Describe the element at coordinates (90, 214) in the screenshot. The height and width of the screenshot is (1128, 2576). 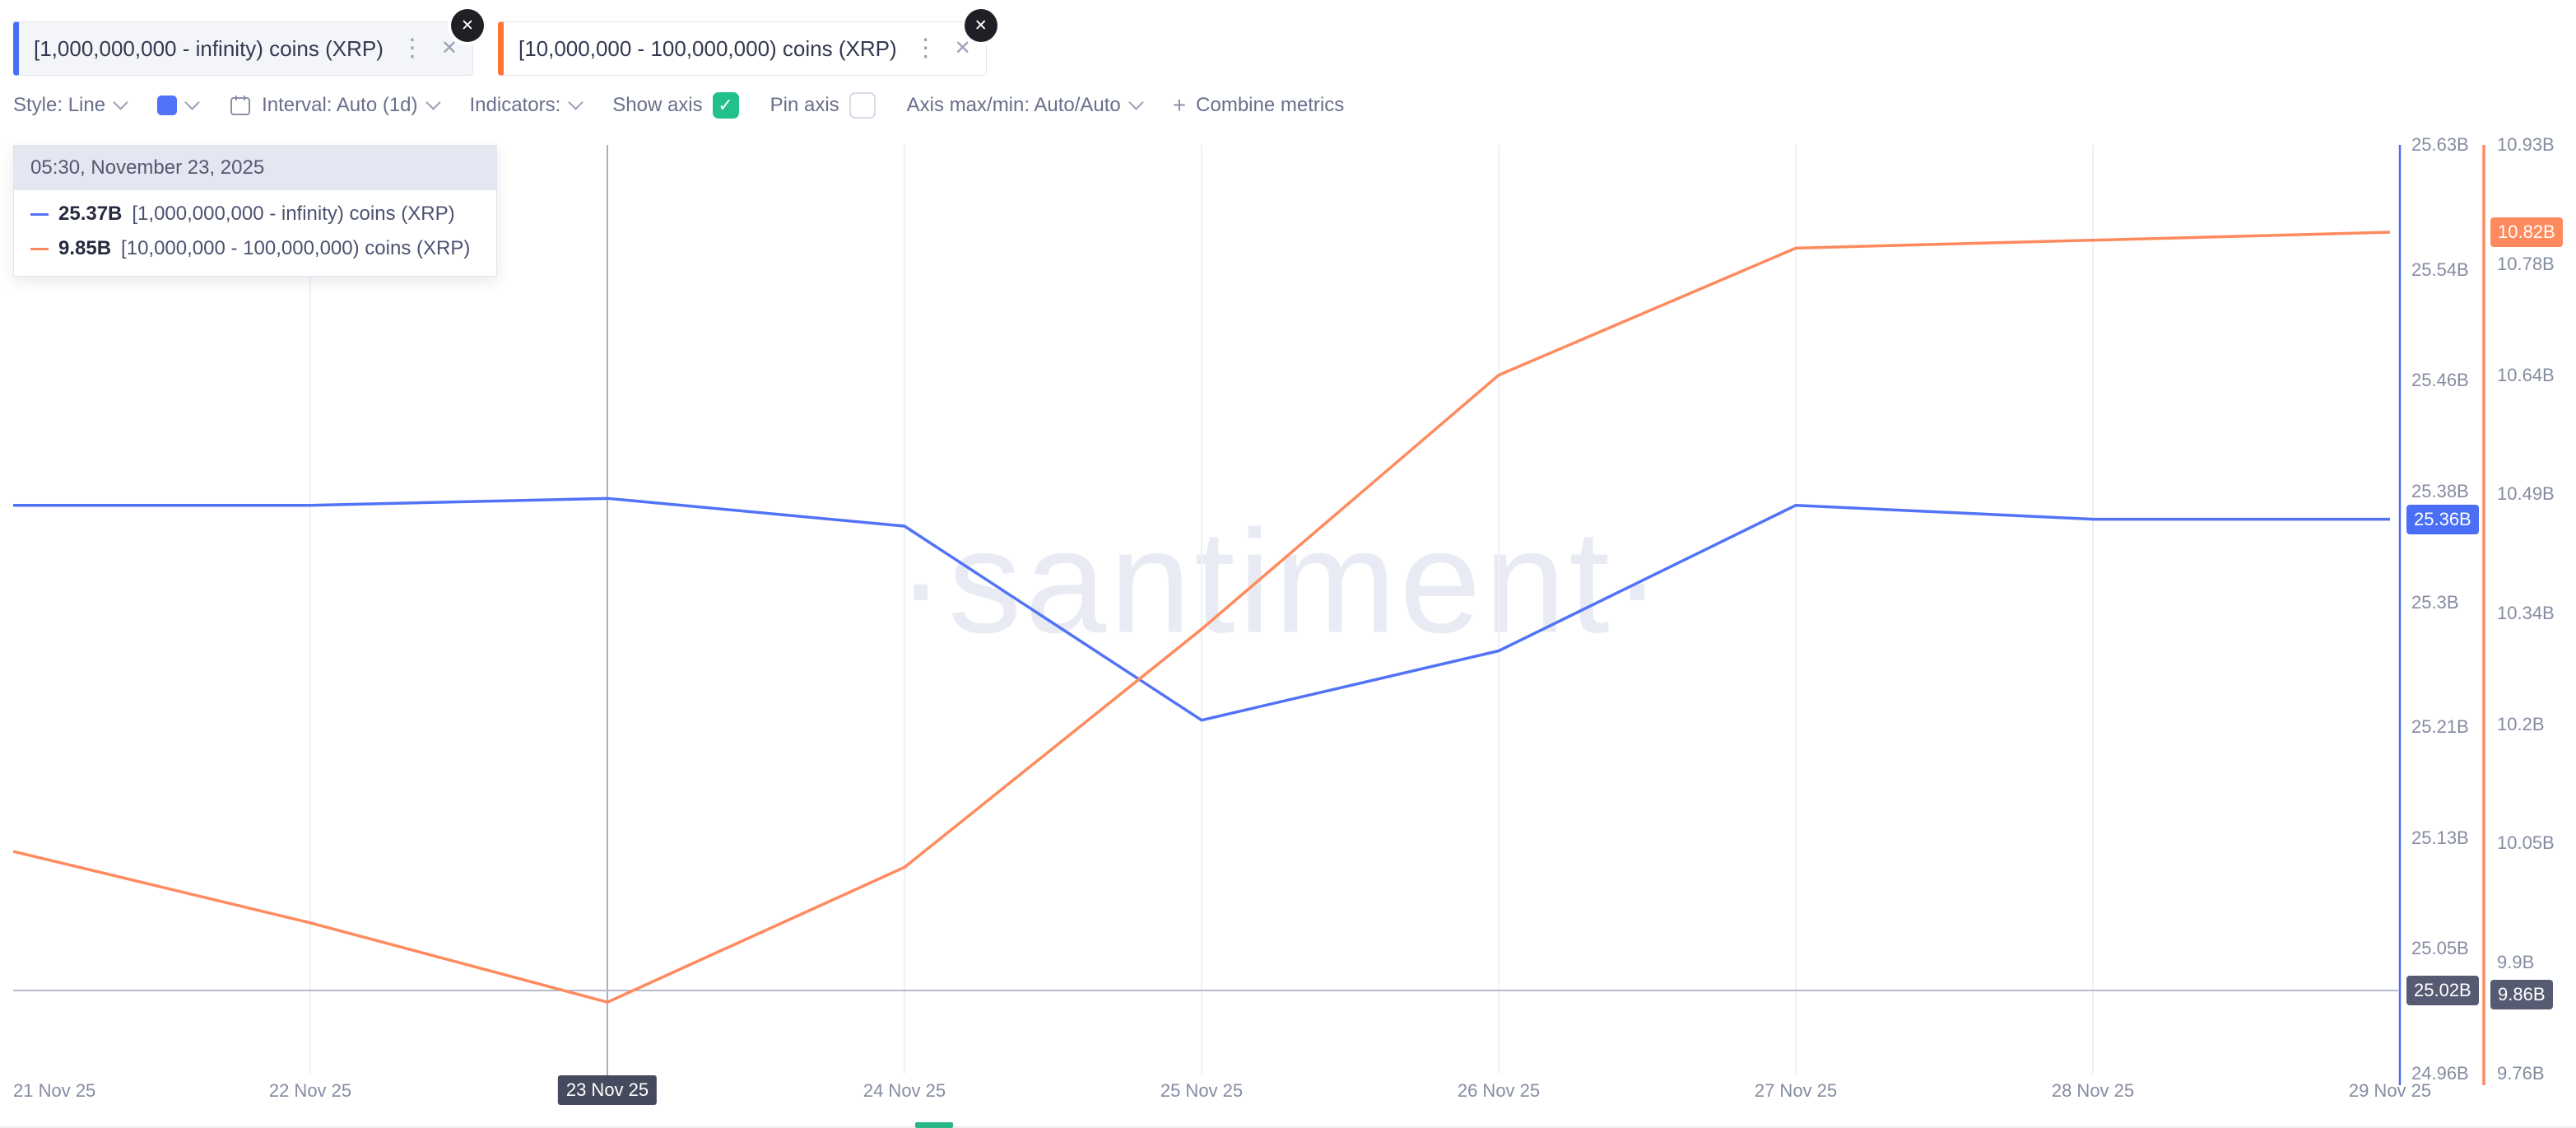
I see `tooltip-value: 25.37B` at that location.